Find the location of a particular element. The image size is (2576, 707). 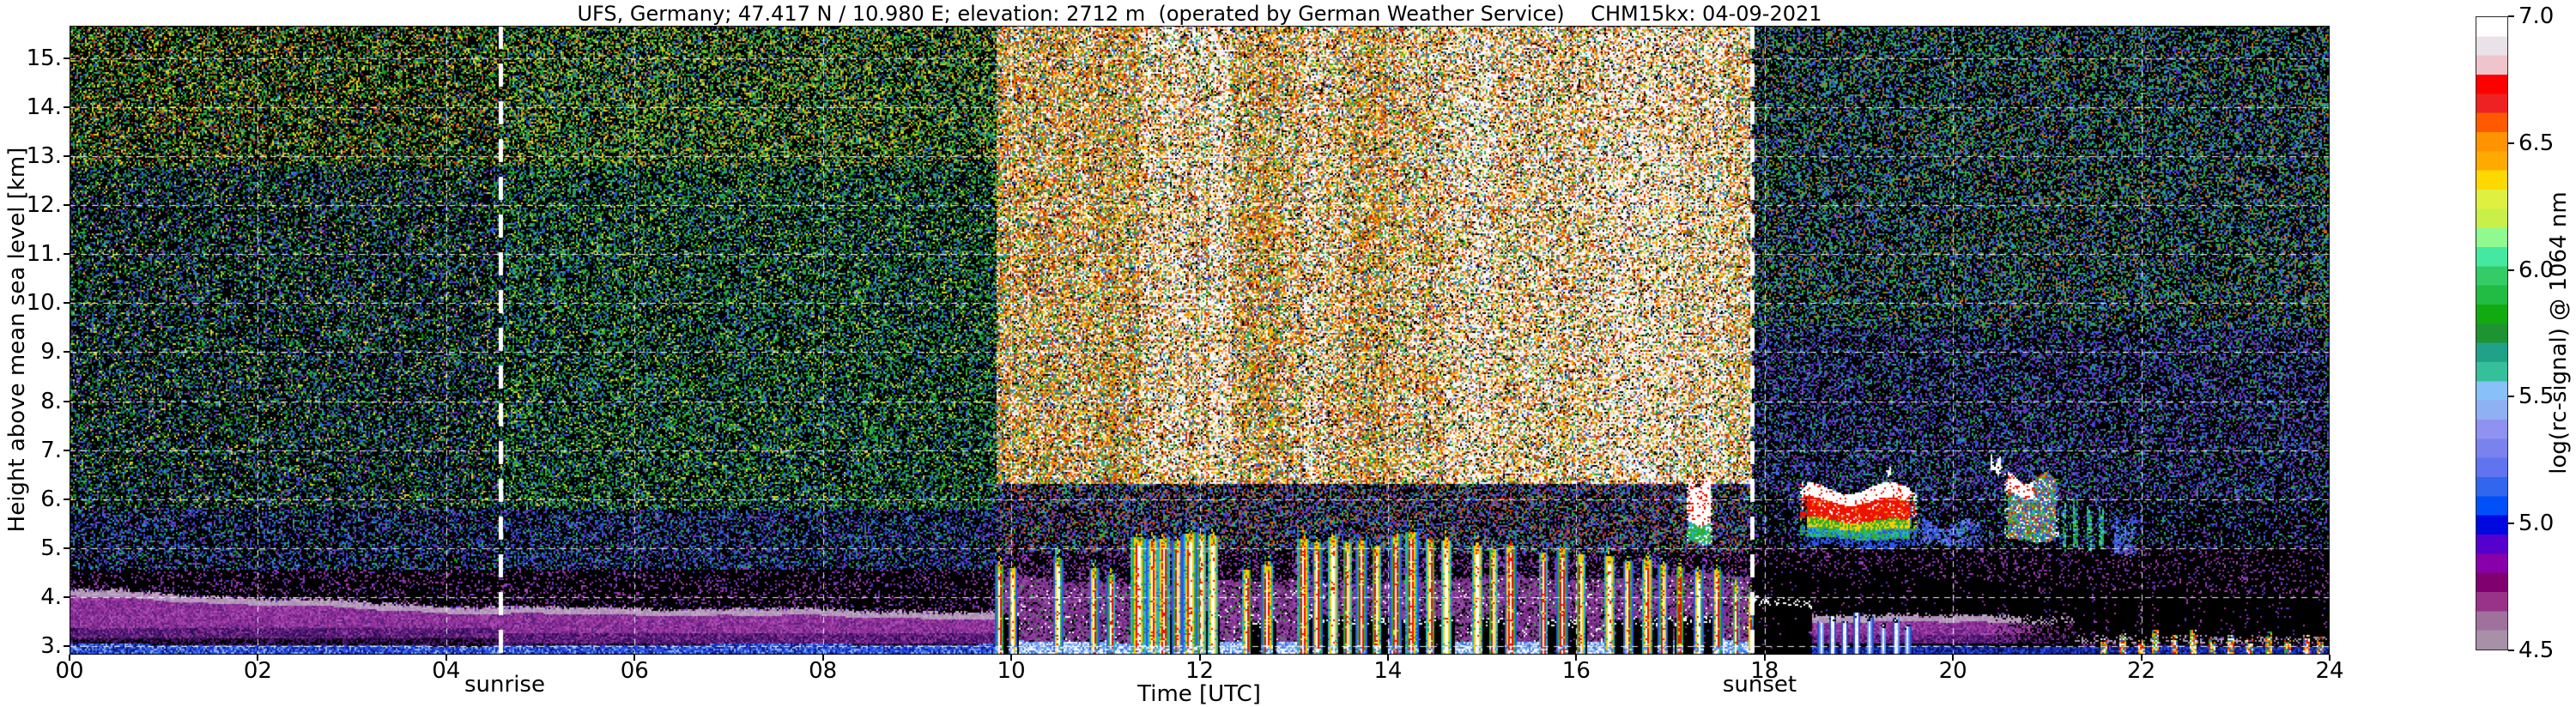

x-tick-label: 16 is located at coordinates (1576, 671).